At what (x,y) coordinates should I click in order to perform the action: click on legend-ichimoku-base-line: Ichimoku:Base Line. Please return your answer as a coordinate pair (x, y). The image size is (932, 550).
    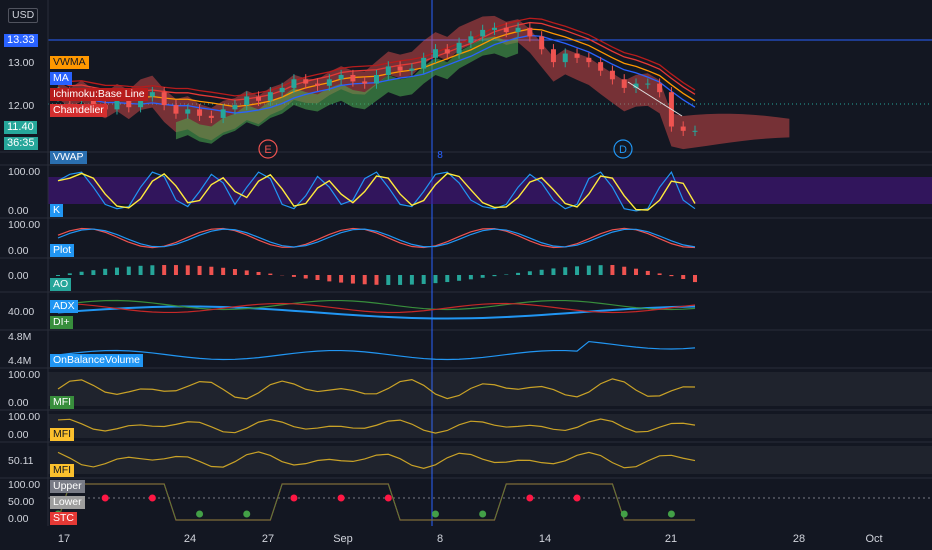
    Looking at the image, I should click on (99, 94).